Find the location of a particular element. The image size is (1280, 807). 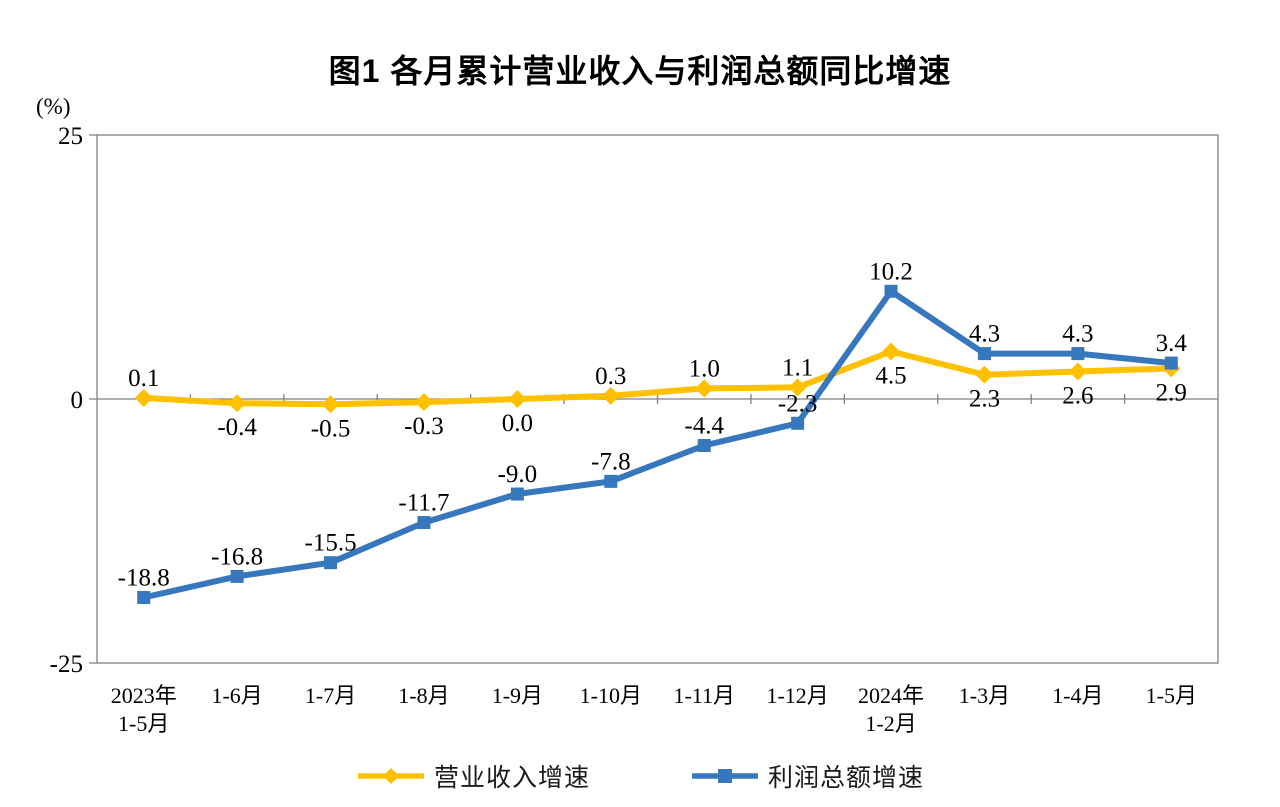

x-axis-label: 2024年 is located at coordinates (891, 695).